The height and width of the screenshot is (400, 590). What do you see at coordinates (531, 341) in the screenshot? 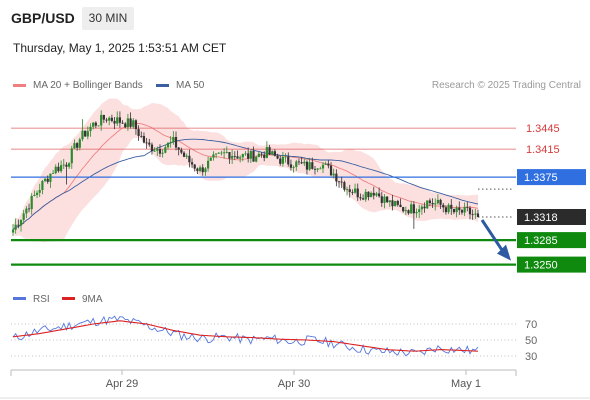
I see `rsi-tick-50: 50` at bounding box center [531, 341].